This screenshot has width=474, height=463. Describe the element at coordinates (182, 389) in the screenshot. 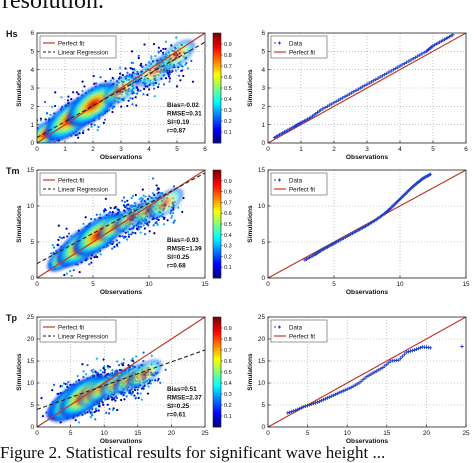

I see `stats-text: Bias=0.51` at that location.